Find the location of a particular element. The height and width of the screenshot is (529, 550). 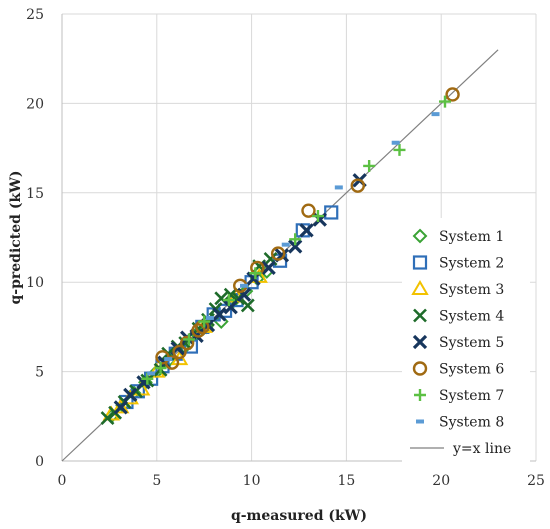

legend-background is located at coordinates (466, 341).